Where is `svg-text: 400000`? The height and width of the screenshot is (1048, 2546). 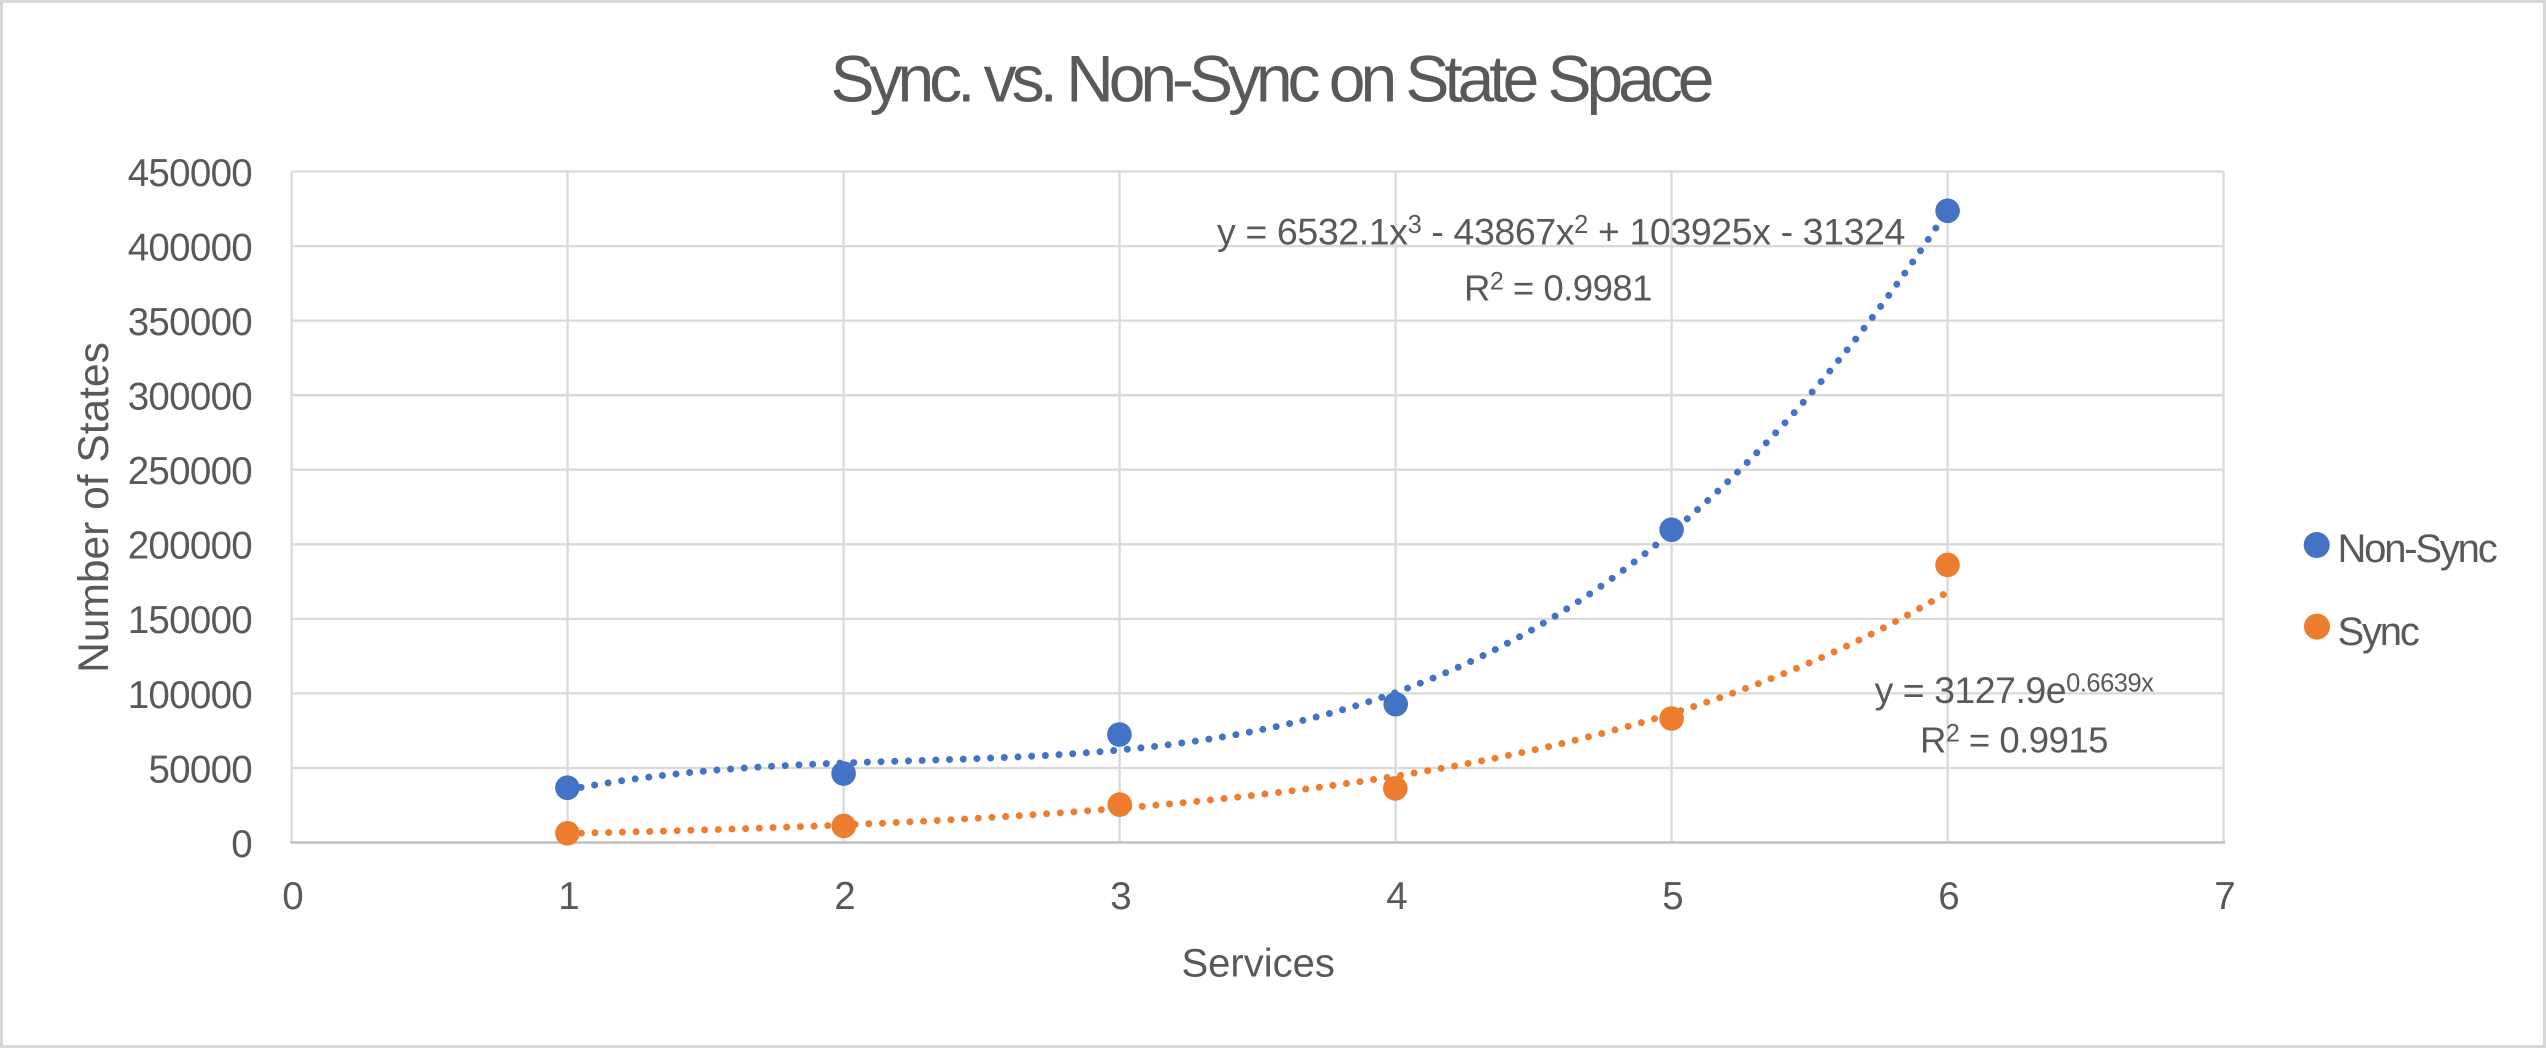 svg-text: 400000 is located at coordinates (190, 247).